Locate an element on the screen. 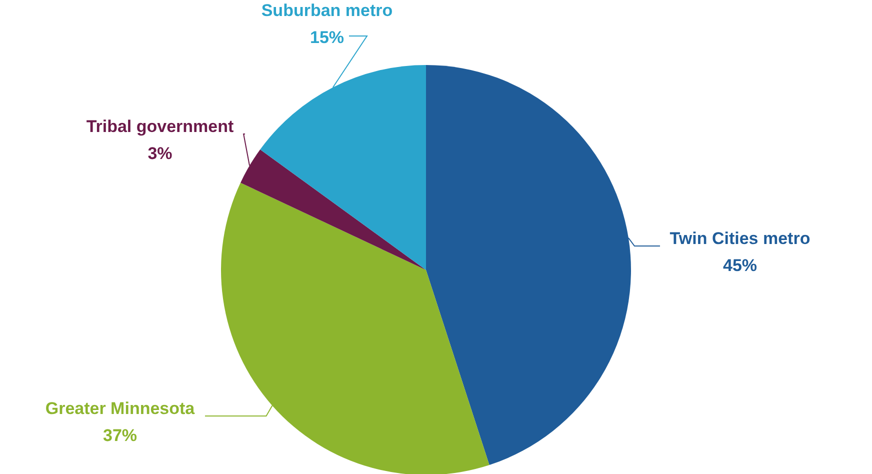 The image size is (872, 474). data-label: 15% is located at coordinates (327, 37).